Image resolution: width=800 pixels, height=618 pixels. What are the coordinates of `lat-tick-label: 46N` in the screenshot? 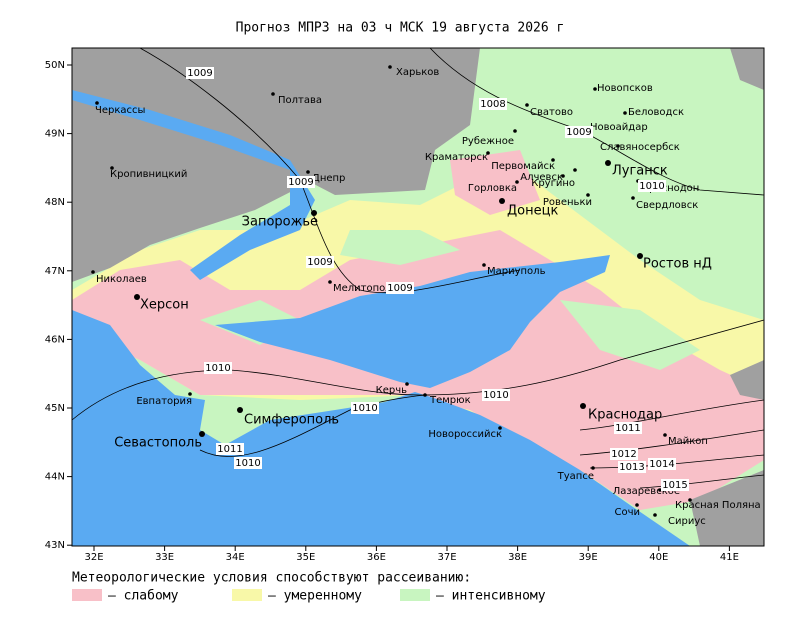 It's located at (55, 339).